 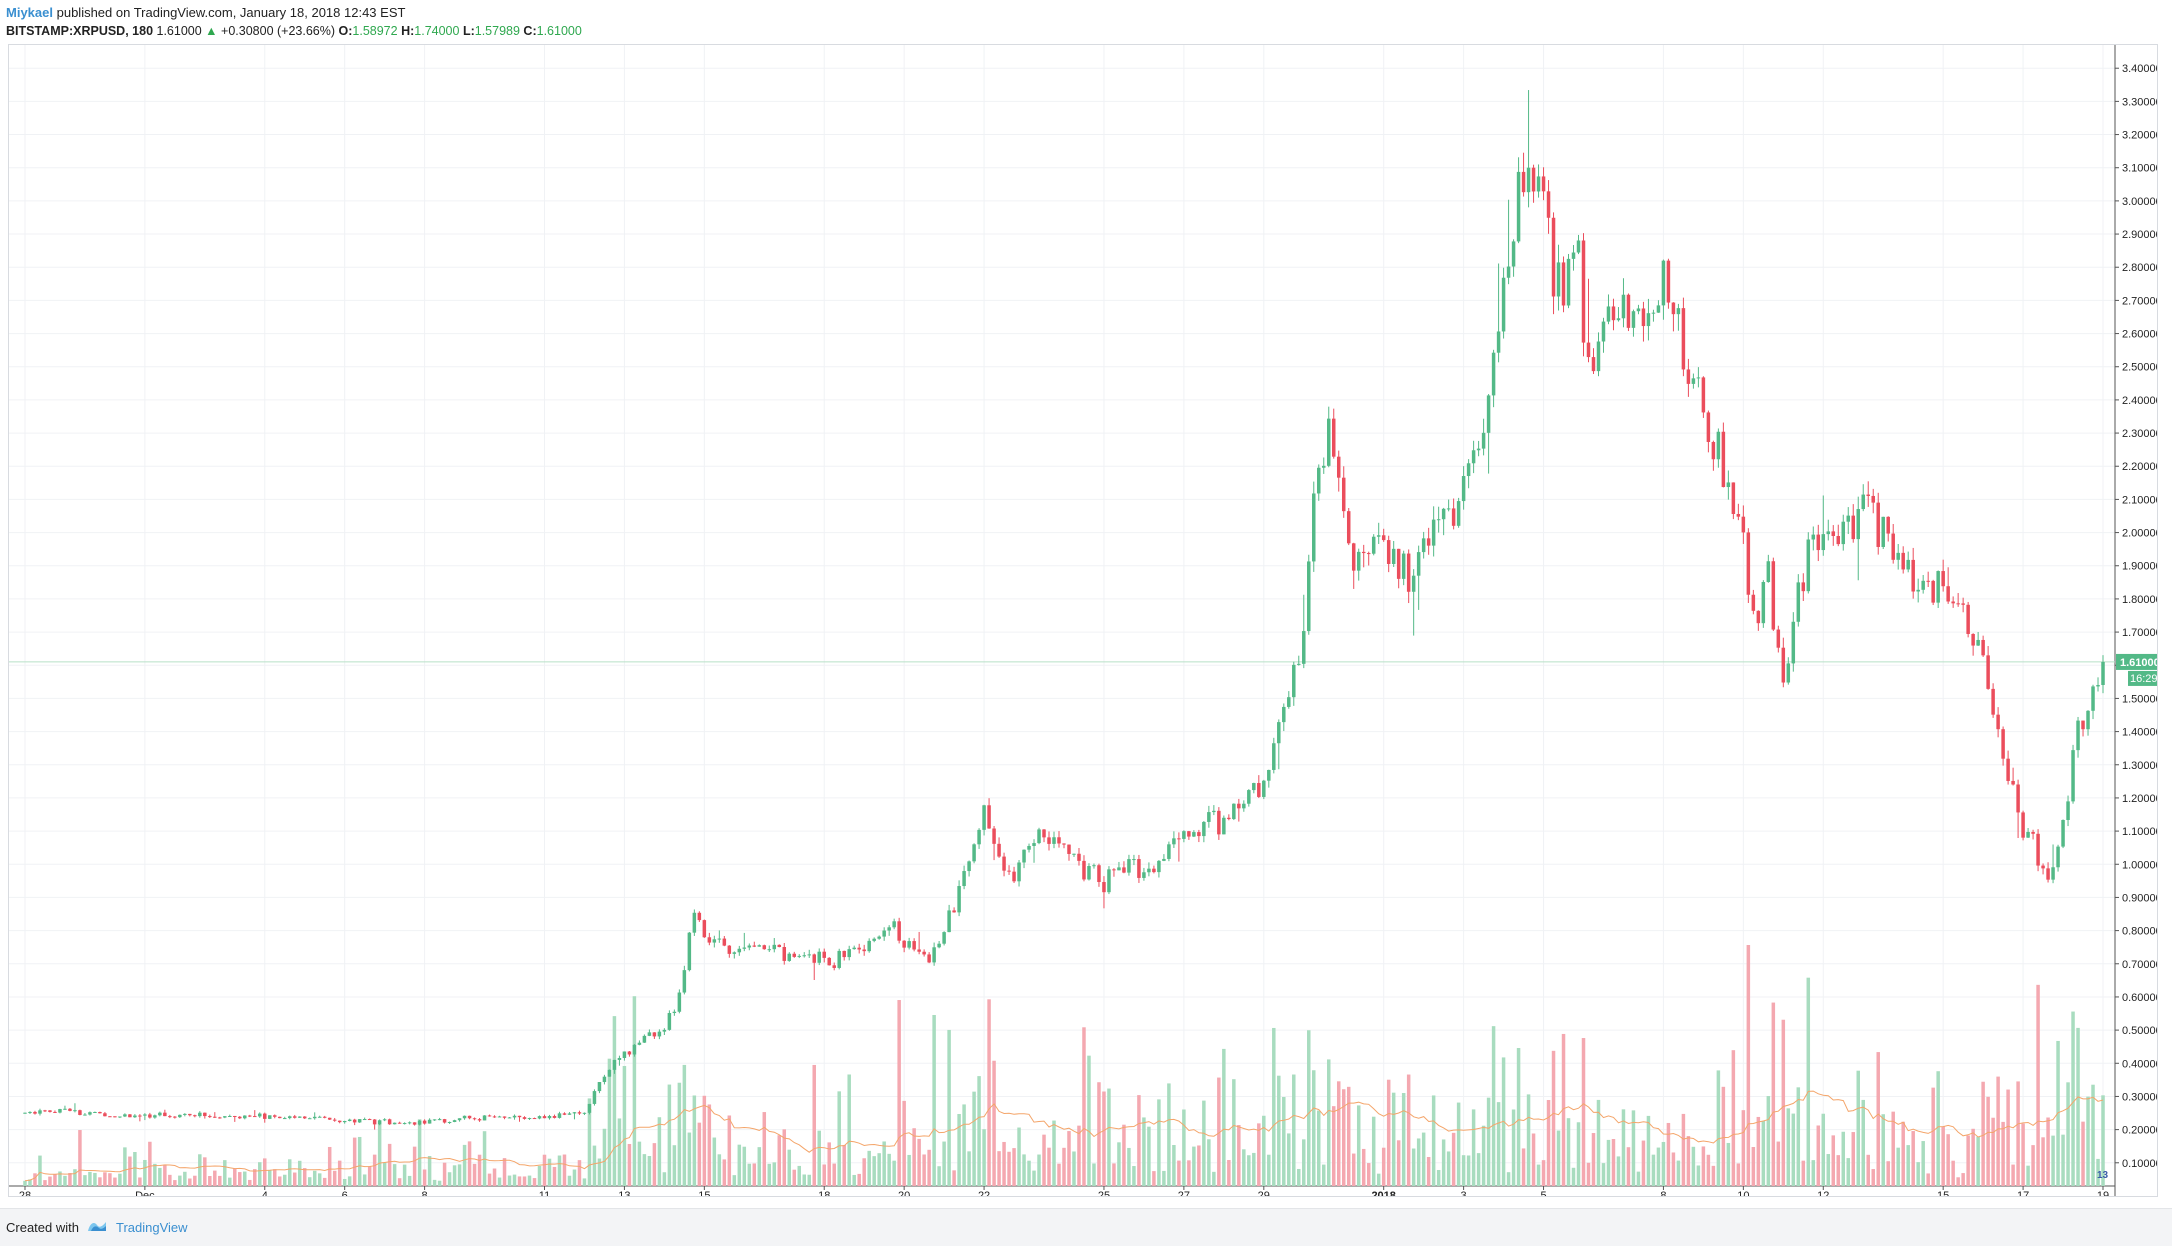 What do you see at coordinates (29, 12) in the screenshot?
I see `author-link: Miykael` at bounding box center [29, 12].